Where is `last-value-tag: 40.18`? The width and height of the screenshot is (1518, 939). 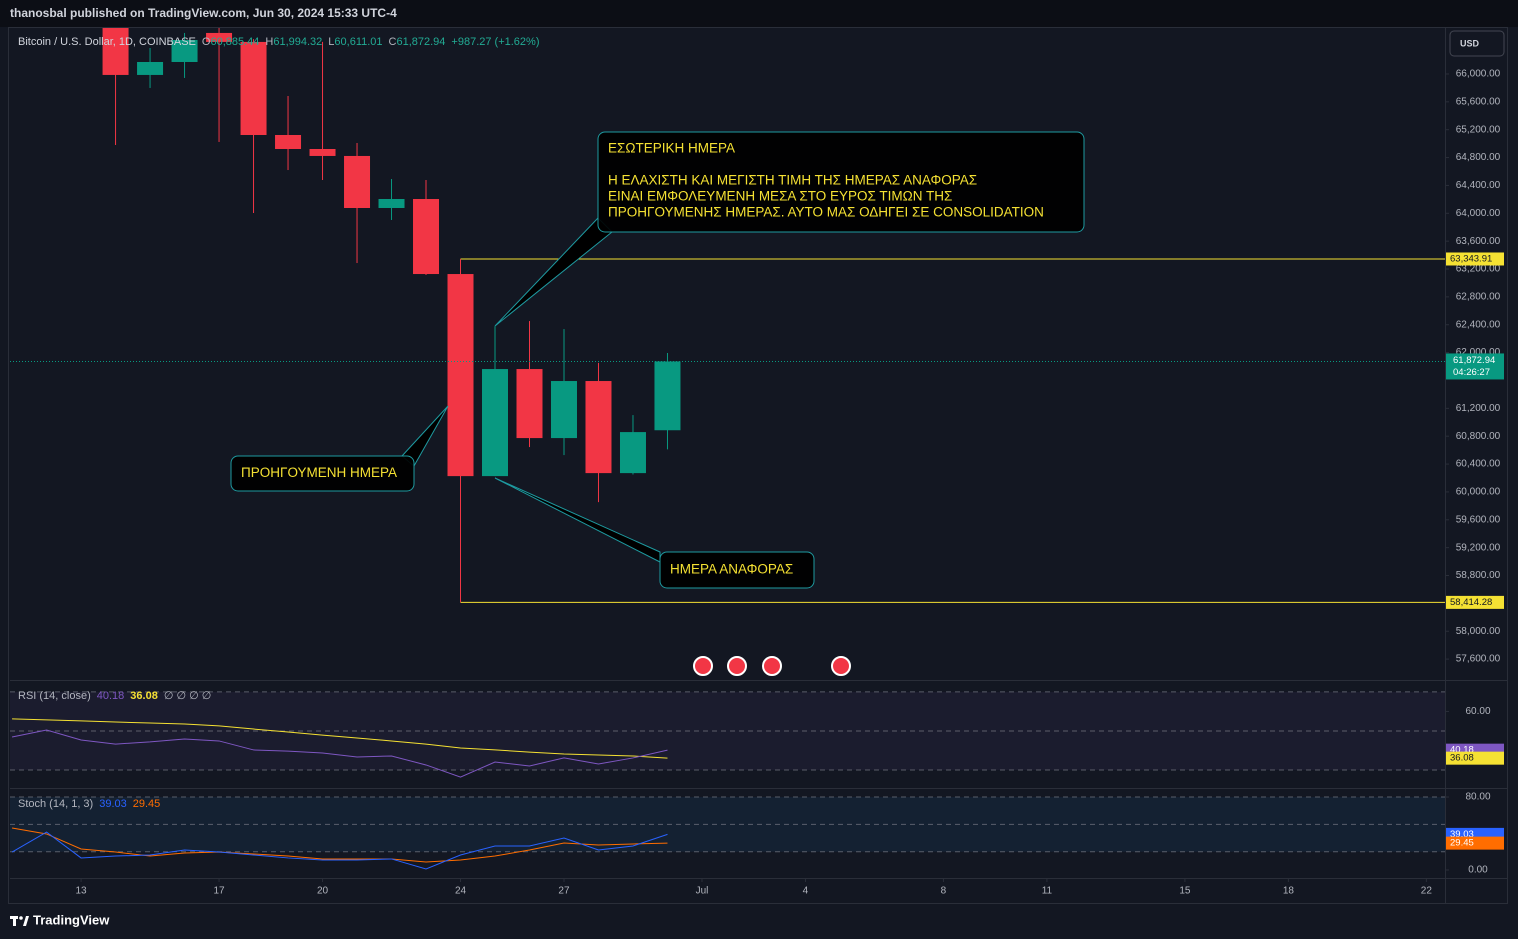 last-value-tag: 40.18 is located at coordinates (1462, 750).